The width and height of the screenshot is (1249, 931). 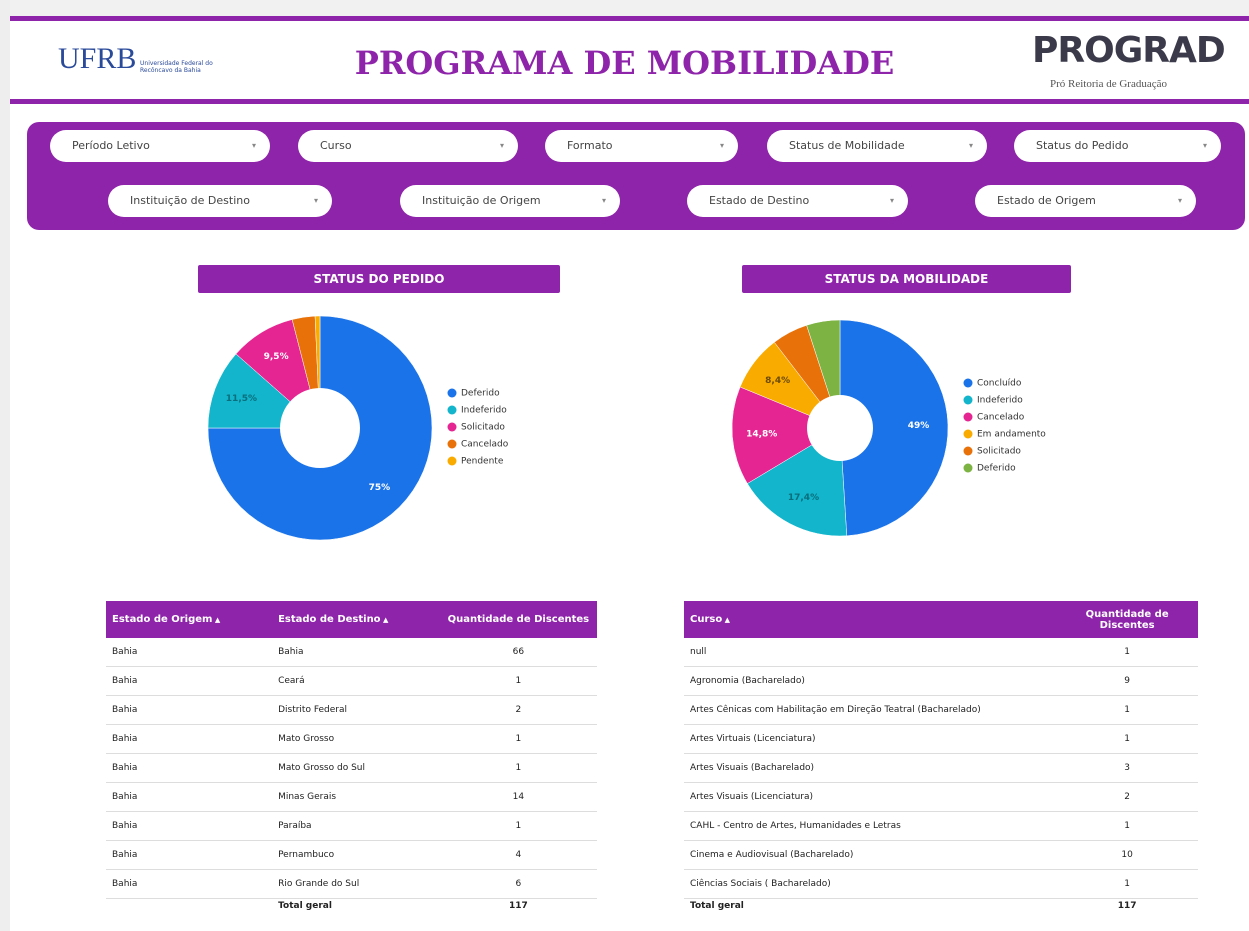 I want to click on table-cell: Rio Grande do Sul, so click(x=356, y=884).